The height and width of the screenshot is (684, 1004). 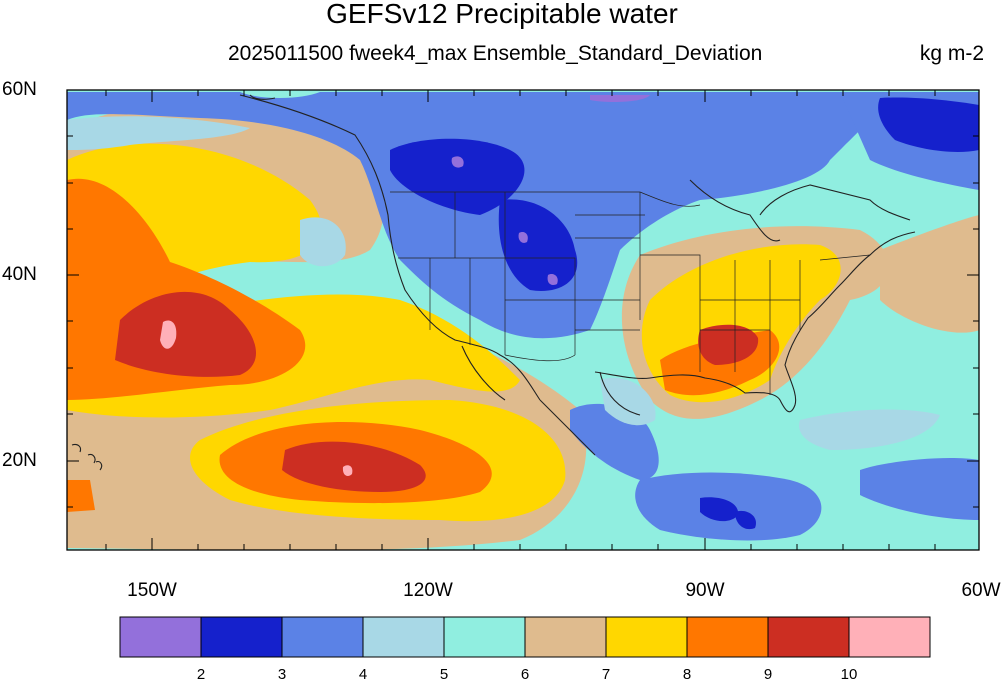 What do you see at coordinates (705, 590) in the screenshot?
I see `lon-label-90w: 90W` at bounding box center [705, 590].